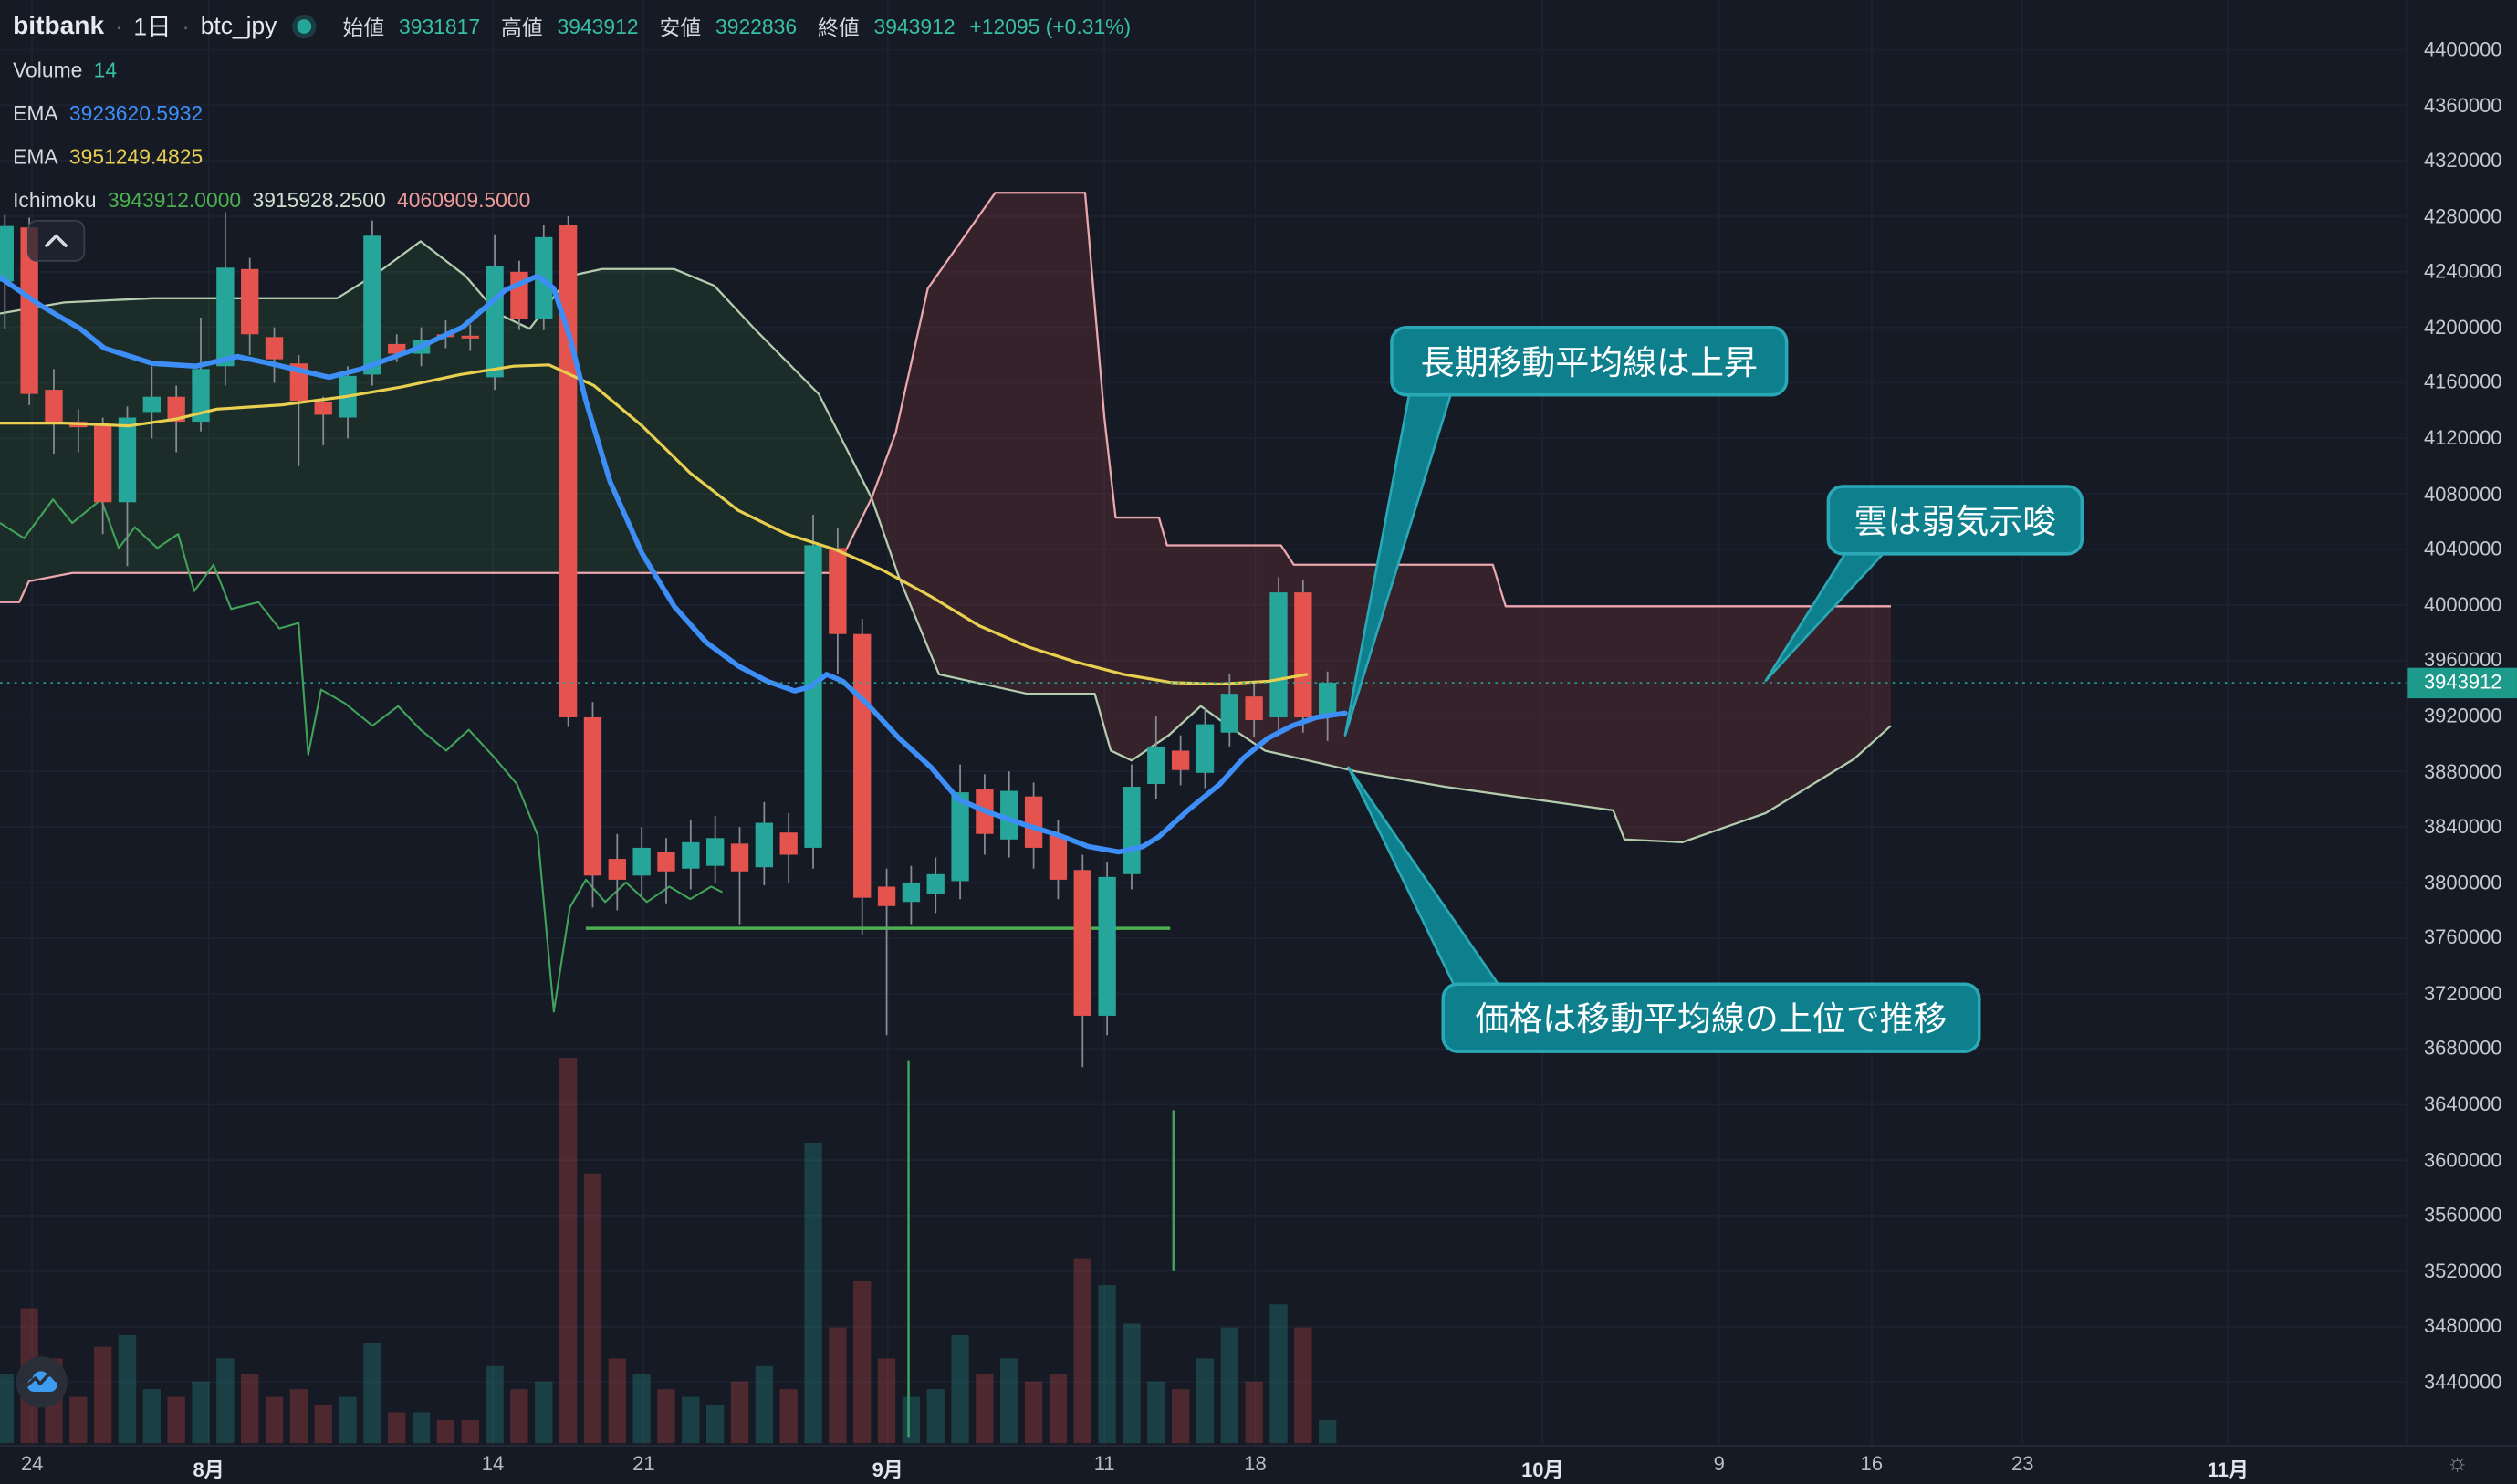  What do you see at coordinates (643, 1464) in the screenshot?
I see `time-axis-label: 21` at bounding box center [643, 1464].